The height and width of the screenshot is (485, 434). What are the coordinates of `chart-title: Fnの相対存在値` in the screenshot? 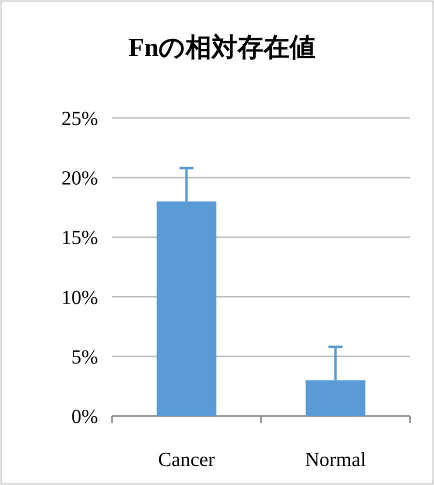 It's located at (222, 47).